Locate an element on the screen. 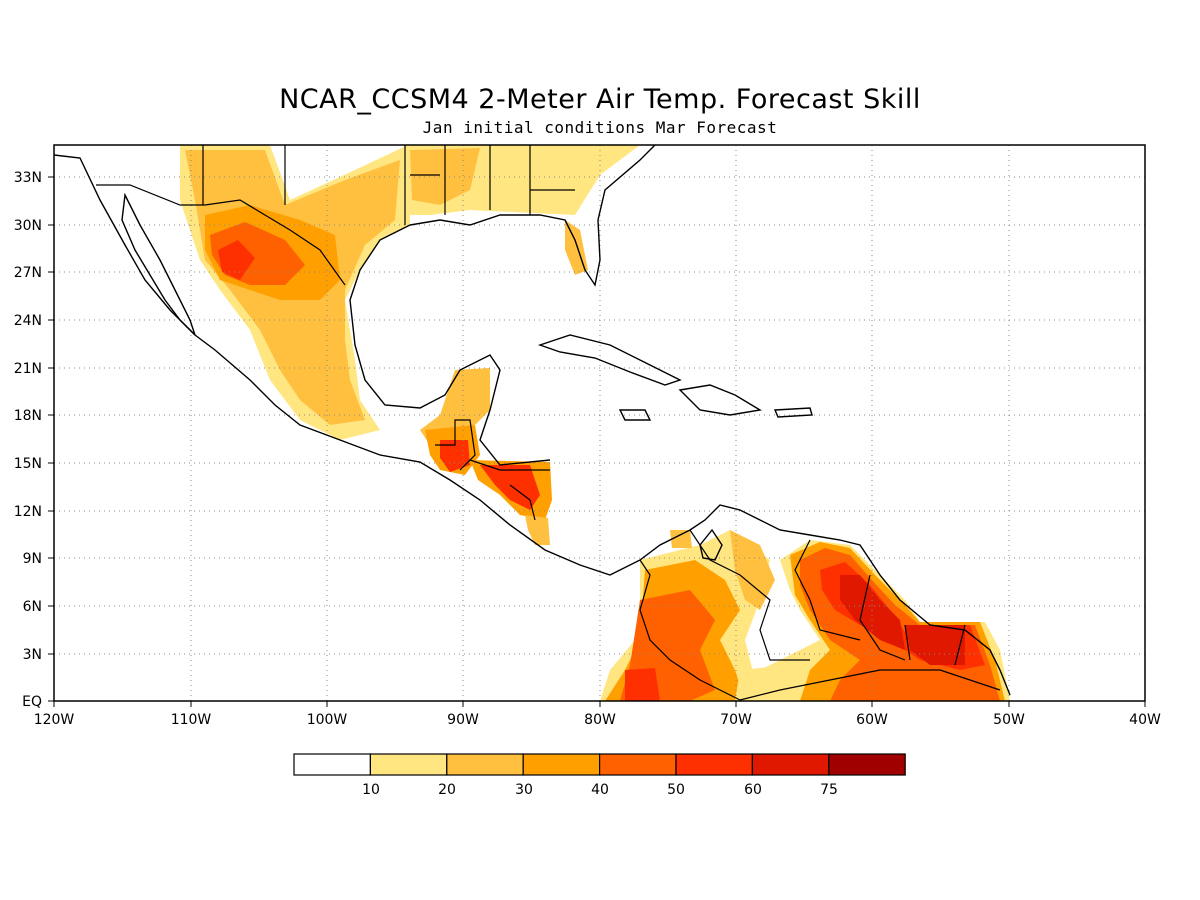 Image resolution: width=1200 pixels, height=900 pixels. colorbar-label: 60 is located at coordinates (753, 790).